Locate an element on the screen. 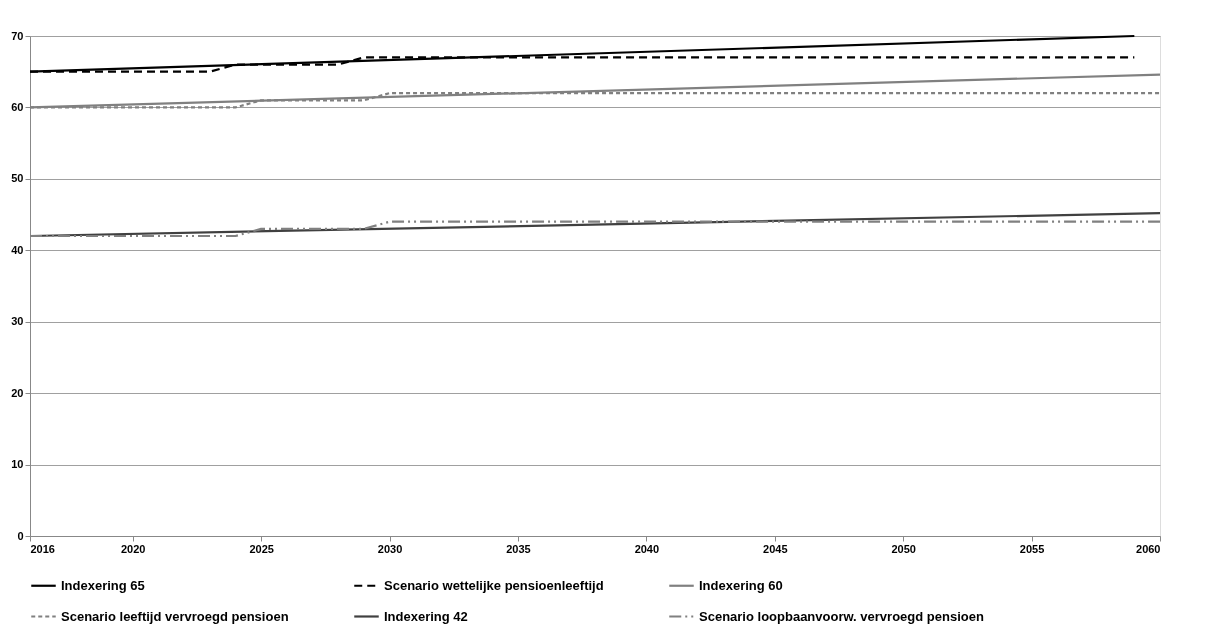 The width and height of the screenshot is (1206, 632). x-tick-label: 2045 is located at coordinates (775, 548).